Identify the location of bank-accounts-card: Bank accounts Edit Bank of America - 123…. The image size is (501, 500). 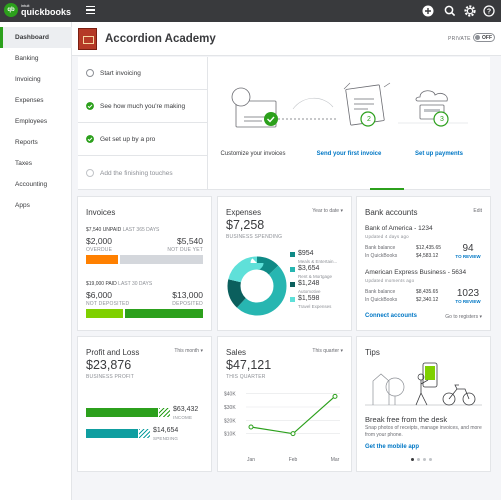
(423, 263).